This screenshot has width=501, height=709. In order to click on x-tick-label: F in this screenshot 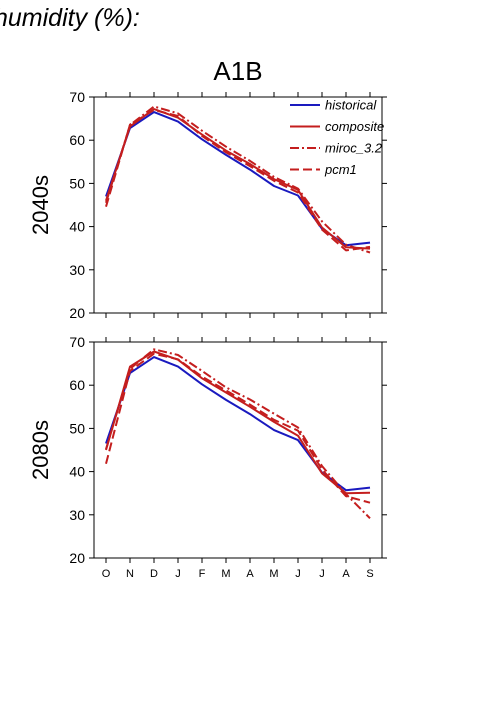, I will do `click(202, 574)`.